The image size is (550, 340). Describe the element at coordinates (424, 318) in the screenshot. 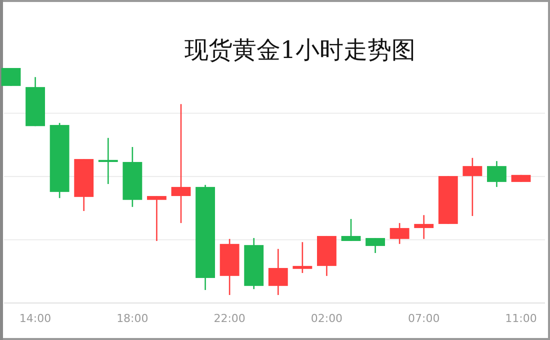

I see `x-tick-label: 07:00` at that location.